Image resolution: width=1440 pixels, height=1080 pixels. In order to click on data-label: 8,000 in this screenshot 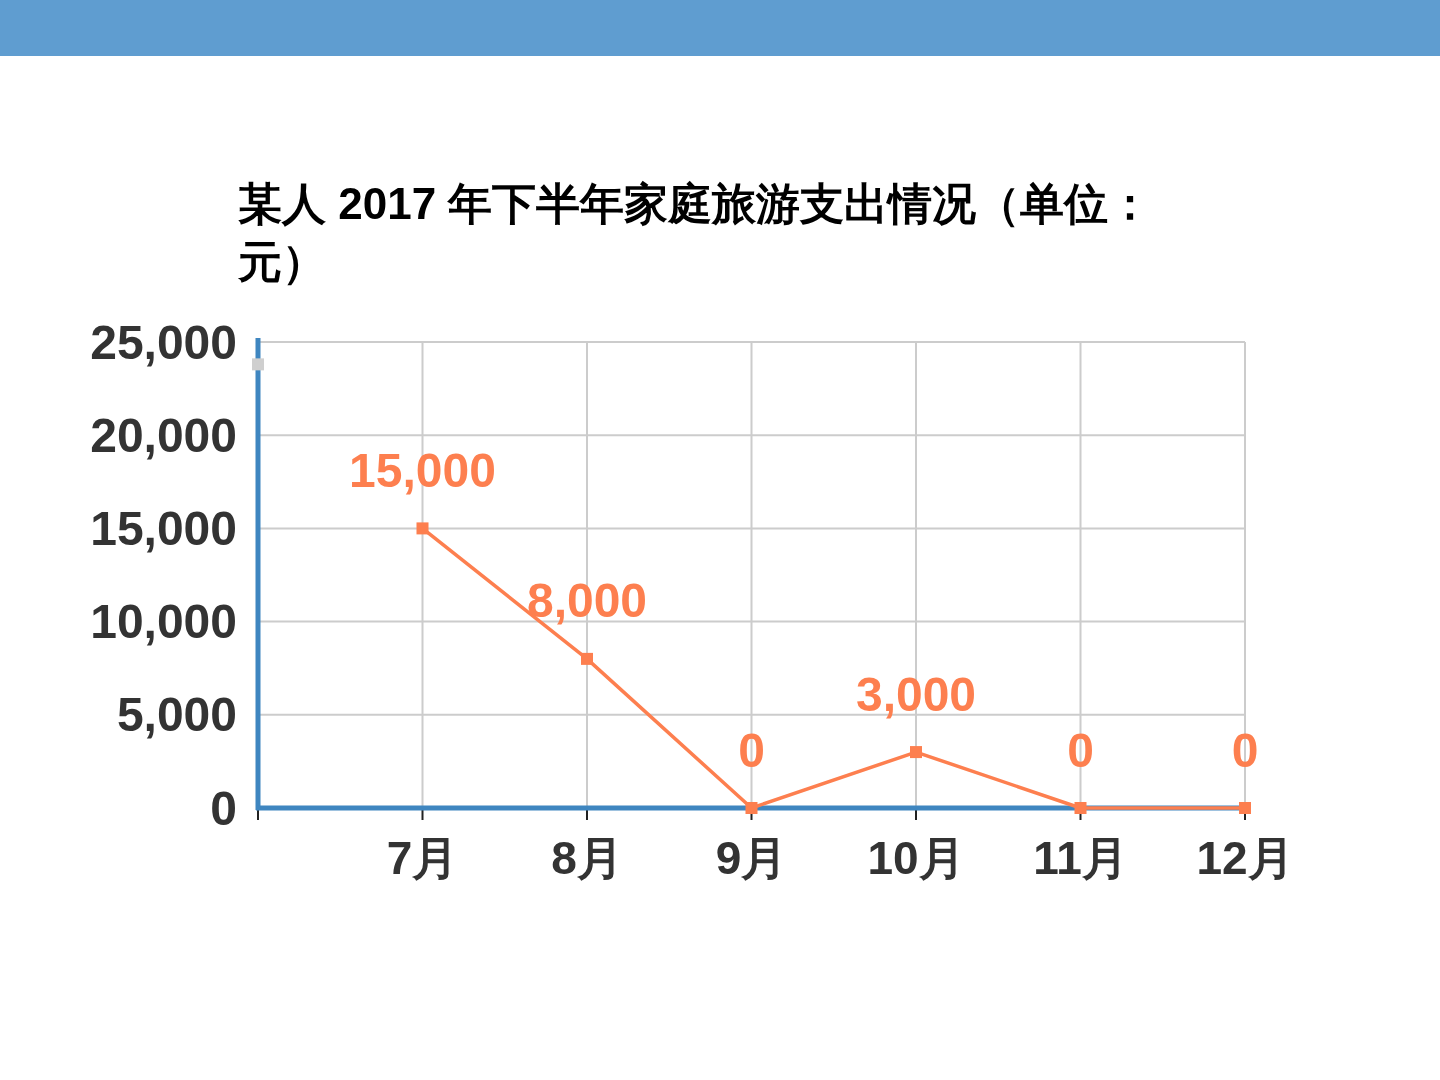, I will do `click(587, 601)`.